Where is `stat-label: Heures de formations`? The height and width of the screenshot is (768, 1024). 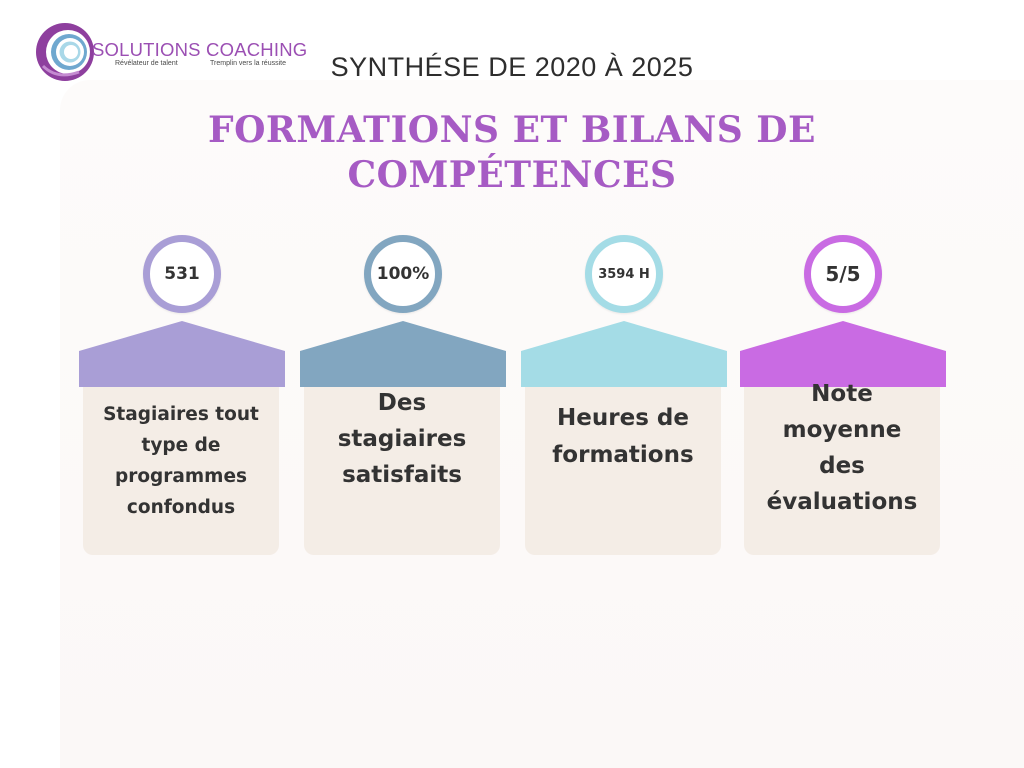 stat-label: Heures de formations is located at coordinates (623, 436).